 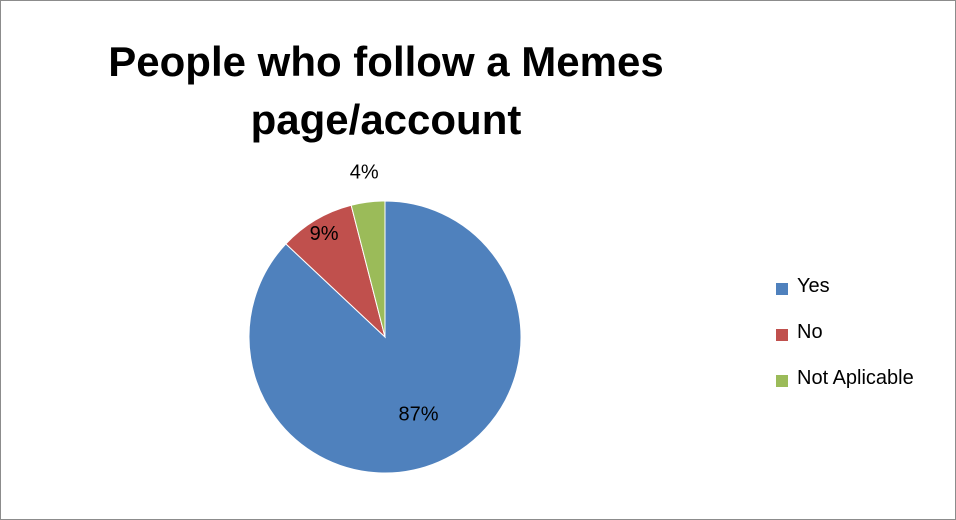 I want to click on data-label-yes: 87%, so click(x=418, y=414).